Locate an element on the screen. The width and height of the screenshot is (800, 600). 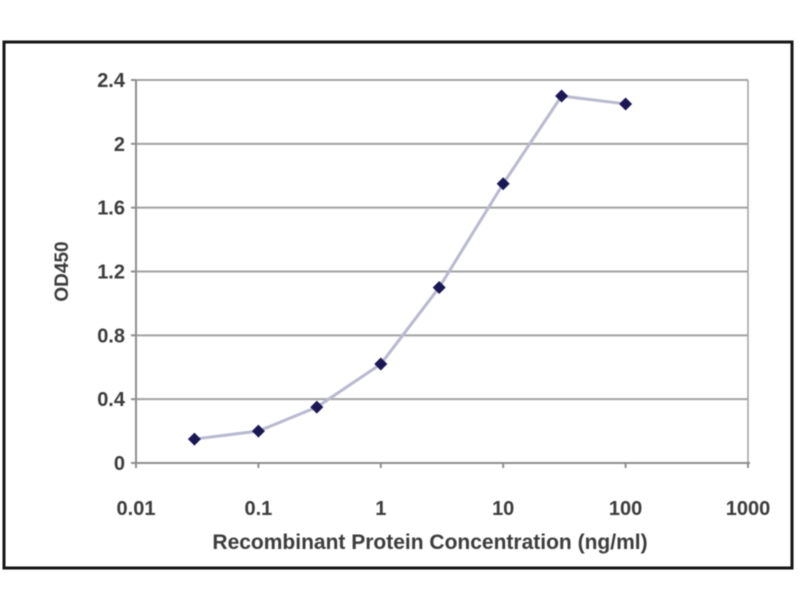
x-tick-label: 10 is located at coordinates (503, 509).